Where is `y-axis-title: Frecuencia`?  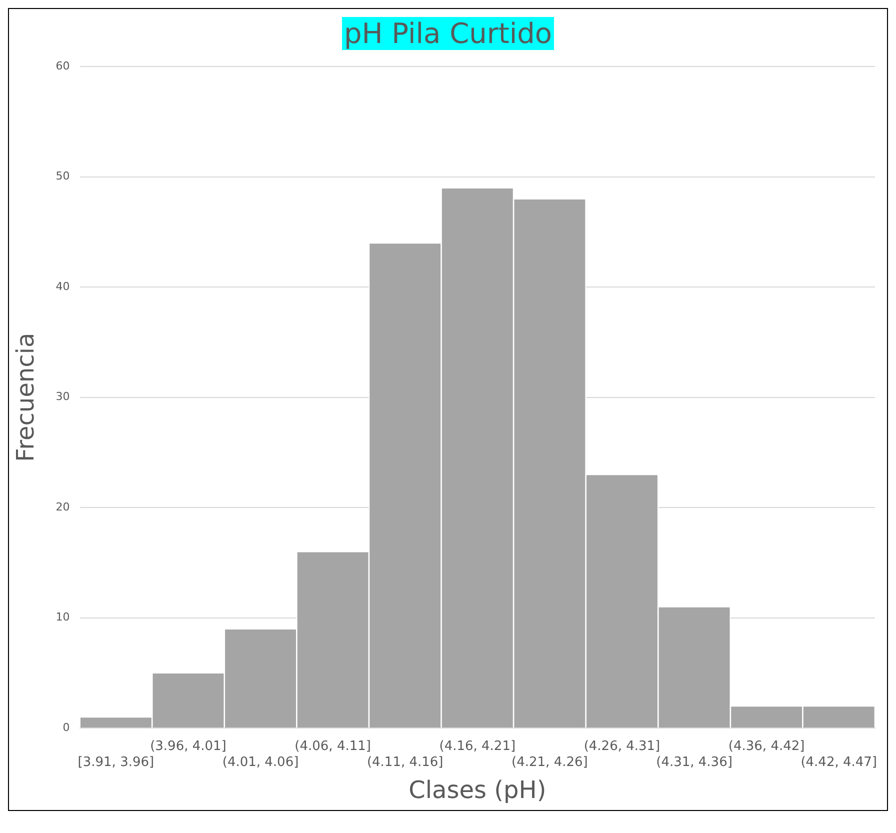
y-axis-title: Frecuencia is located at coordinates (26, 397).